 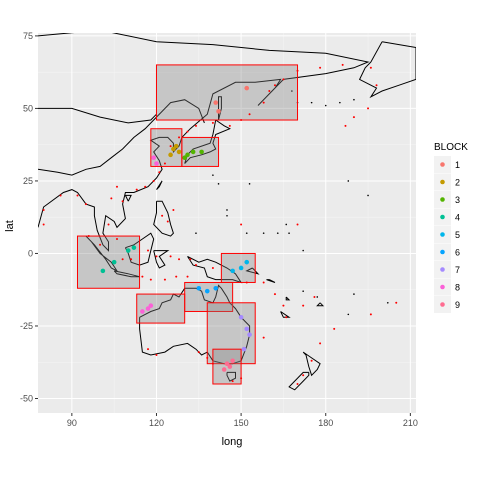 I want to click on x-tick-label: 90, so click(x=72, y=423).